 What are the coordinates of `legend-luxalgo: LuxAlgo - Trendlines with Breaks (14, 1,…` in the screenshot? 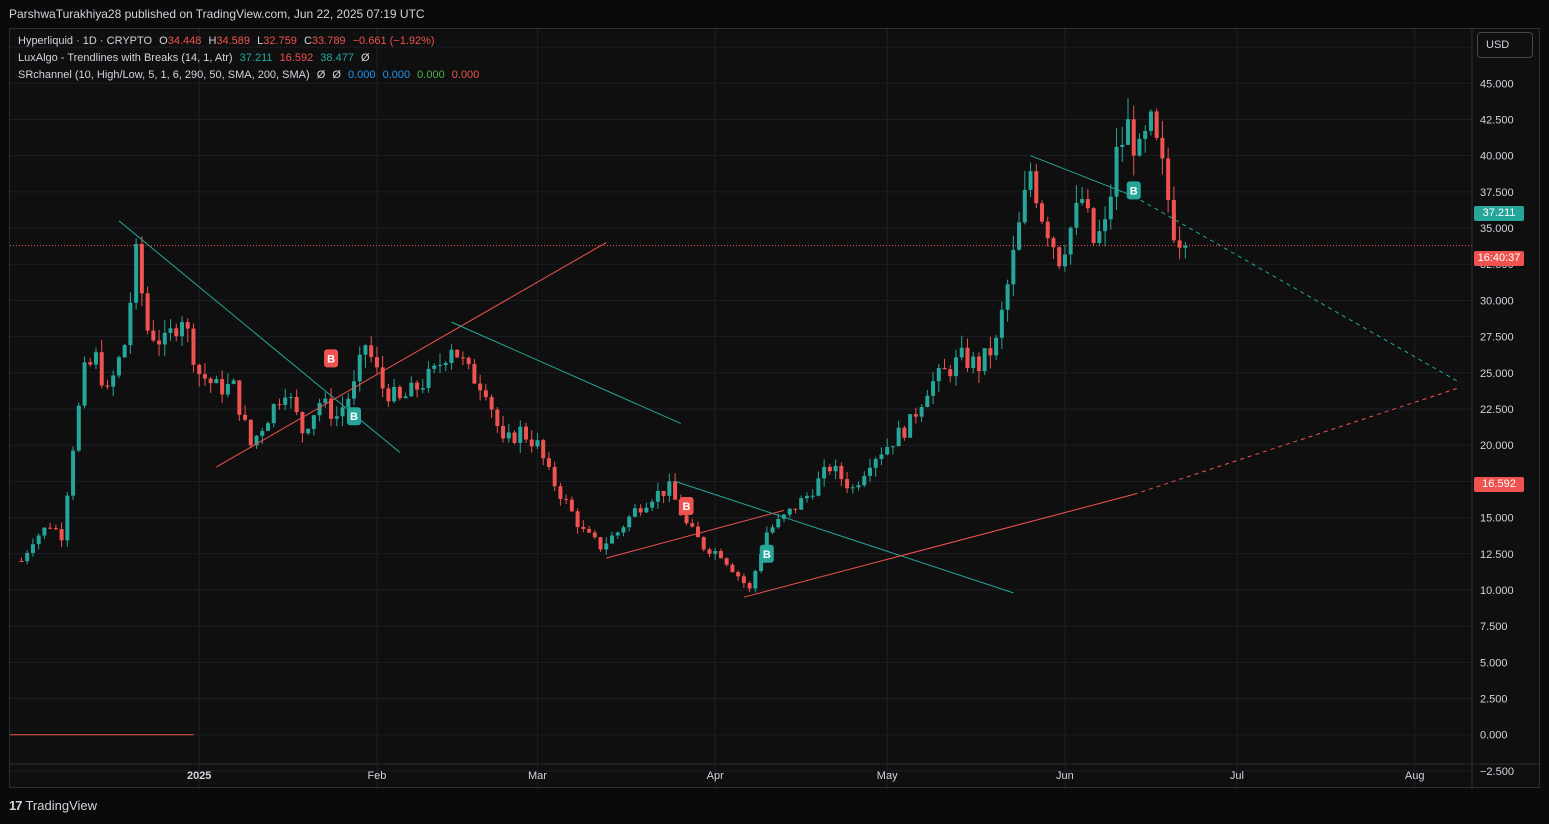 It's located at (196, 58).